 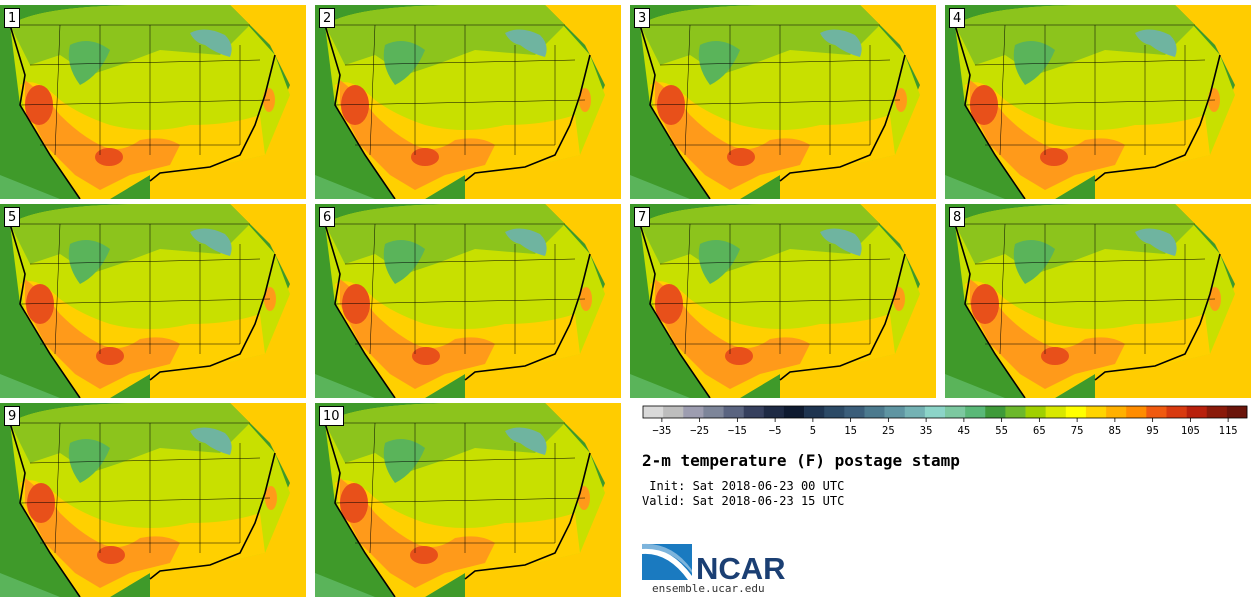 What do you see at coordinates (699, 431) in the screenshot?
I see `colorbar-tick-label: −25` at bounding box center [699, 431].